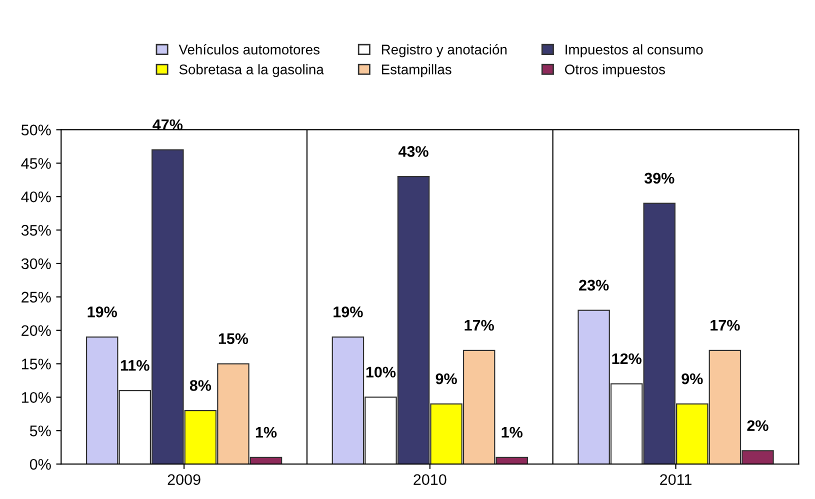 The height and width of the screenshot is (499, 815). Describe the element at coordinates (233, 338) in the screenshot. I see `data-label: 15%` at that location.